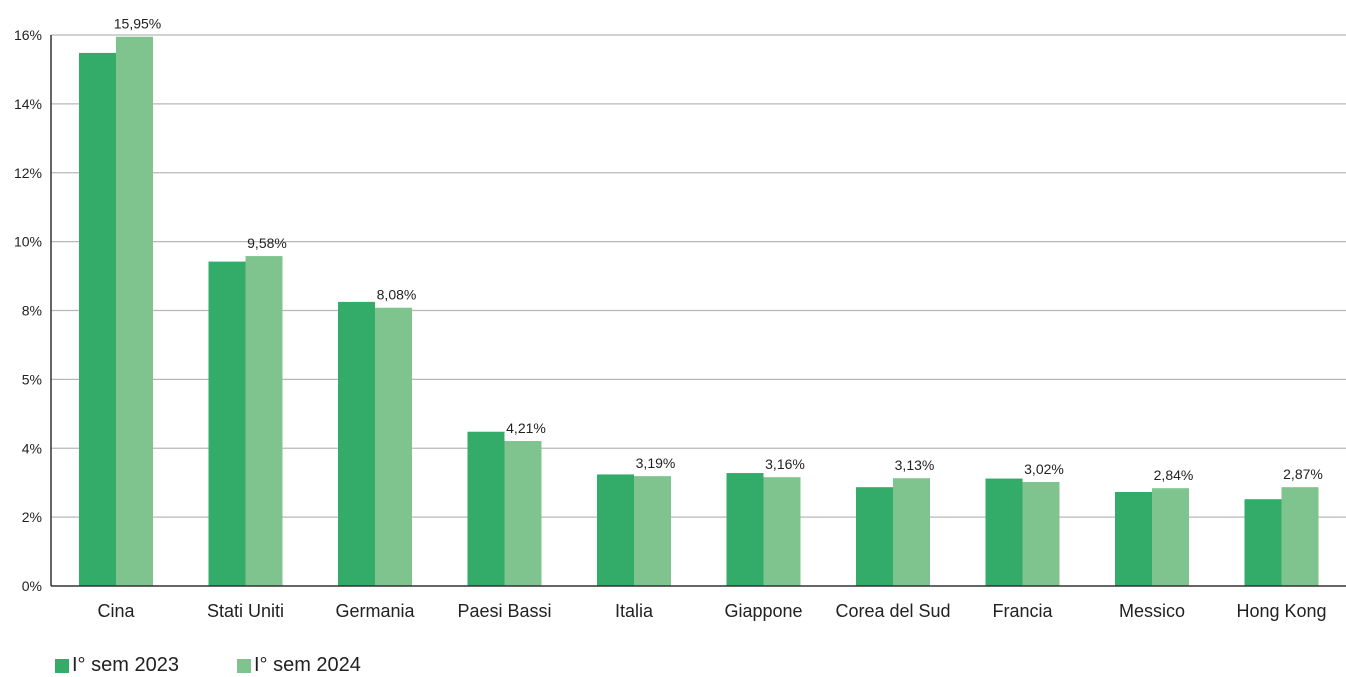 This screenshot has height=677, width=1346. What do you see at coordinates (32, 311) in the screenshot?
I see `y-tick-label: 8%` at bounding box center [32, 311].